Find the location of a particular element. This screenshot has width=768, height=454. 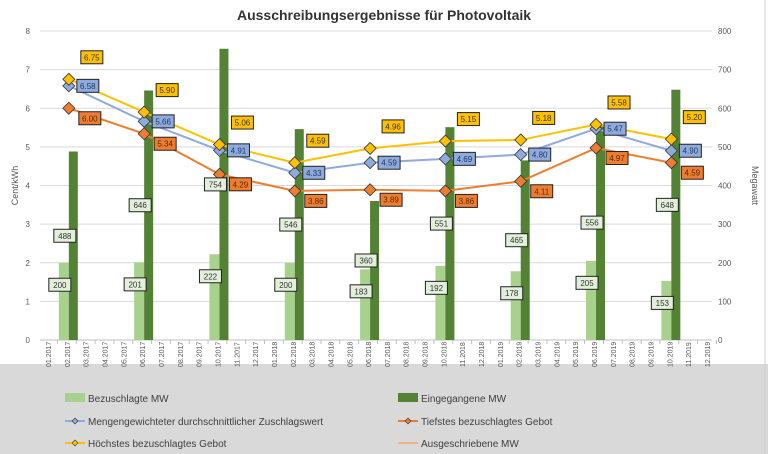

y-tick-label: 7 is located at coordinates (28, 70).